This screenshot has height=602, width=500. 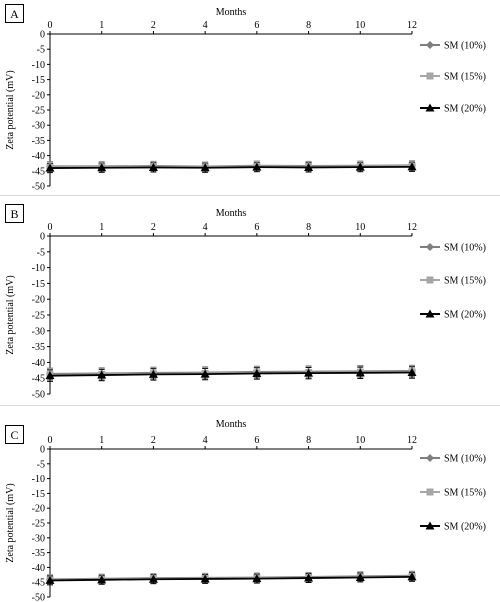 I want to click on panel-label: C, so click(x=14, y=435).